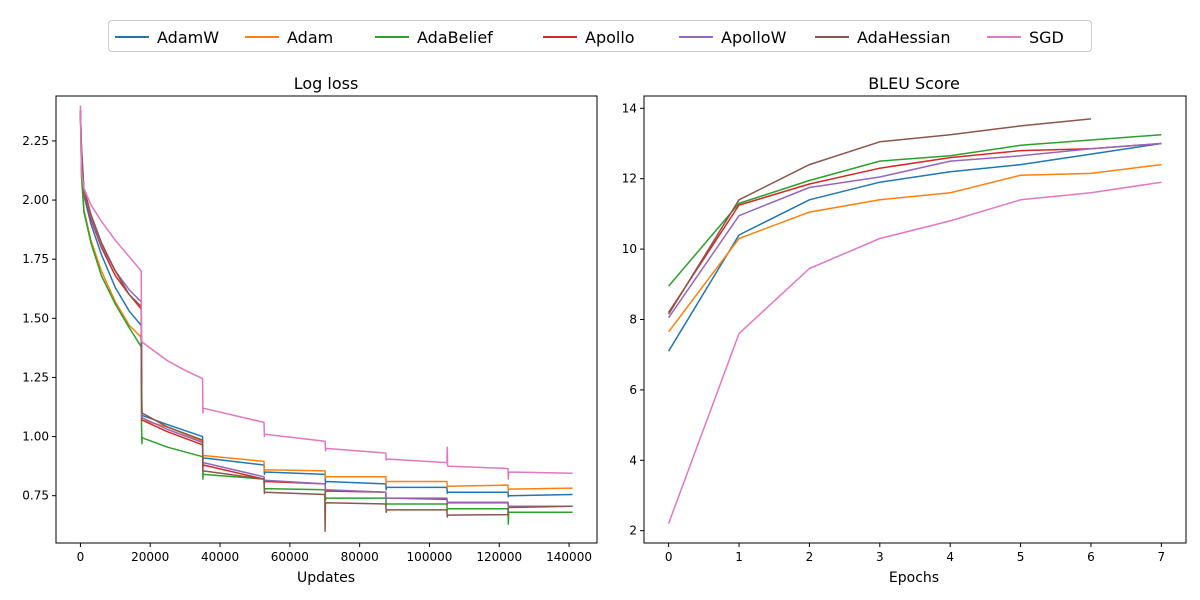 The image size is (1200, 600). I want to click on x-tick-label: 60000, so click(290, 557).